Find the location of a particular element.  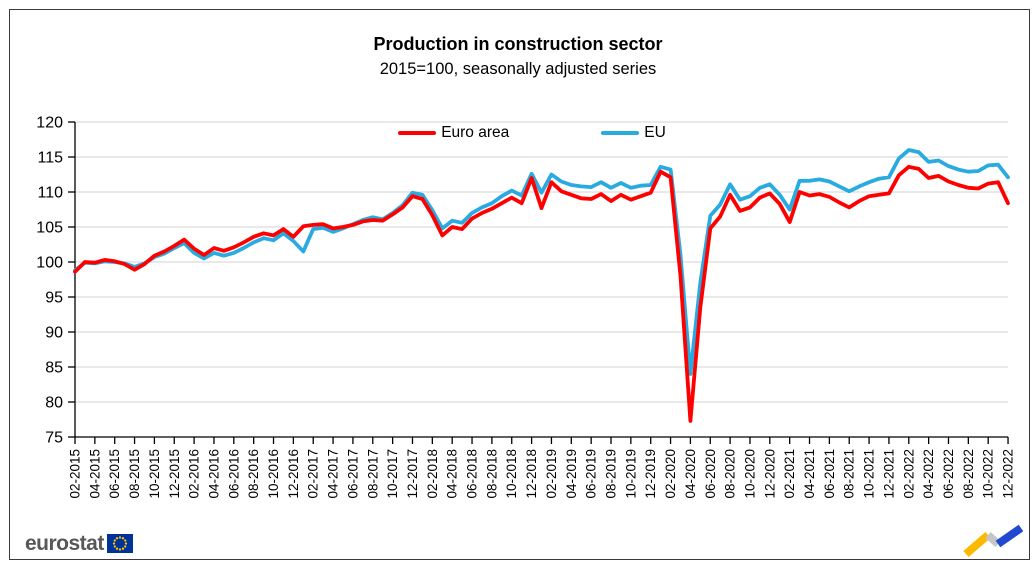

x-tick-label: 04-2016 is located at coordinates (213, 474).